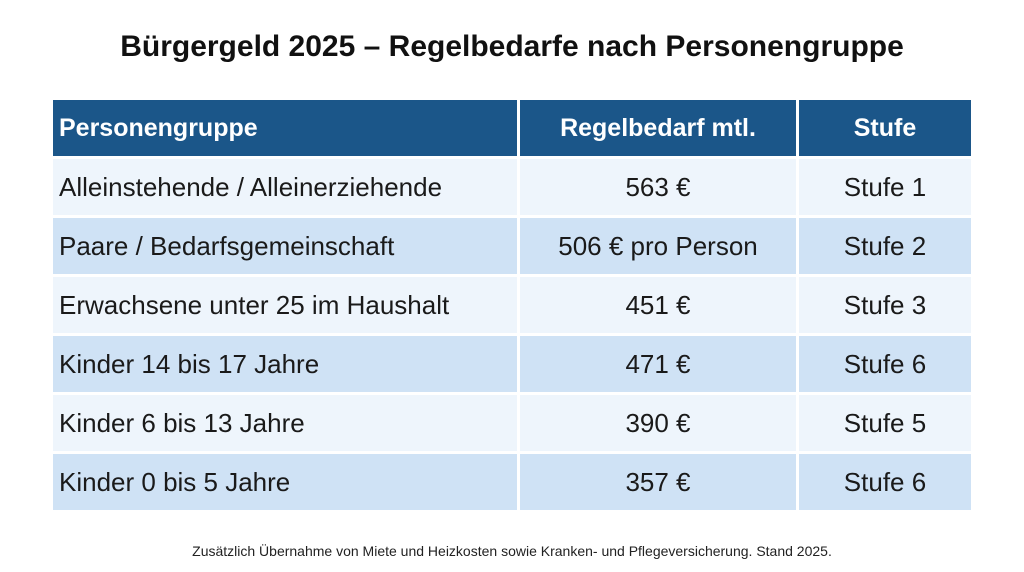 The width and height of the screenshot is (1024, 572). Describe the element at coordinates (658, 423) in the screenshot. I see `table-cell: 390 €` at that location.